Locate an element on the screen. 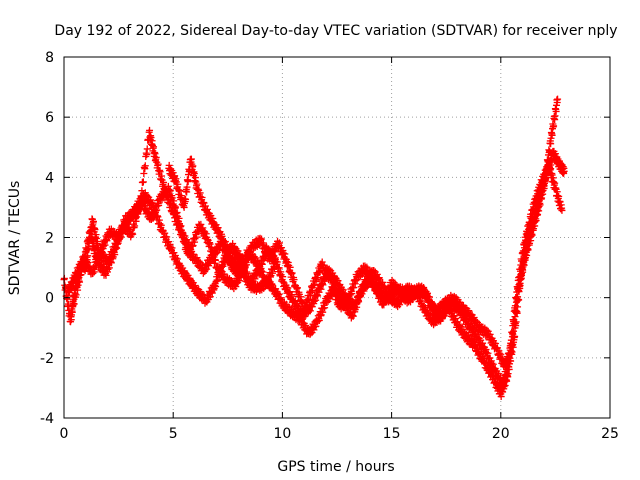 Image resolution: width=640 pixels, height=480 pixels. y-axis-label: SDTVAR / TECUs is located at coordinates (15, 238).